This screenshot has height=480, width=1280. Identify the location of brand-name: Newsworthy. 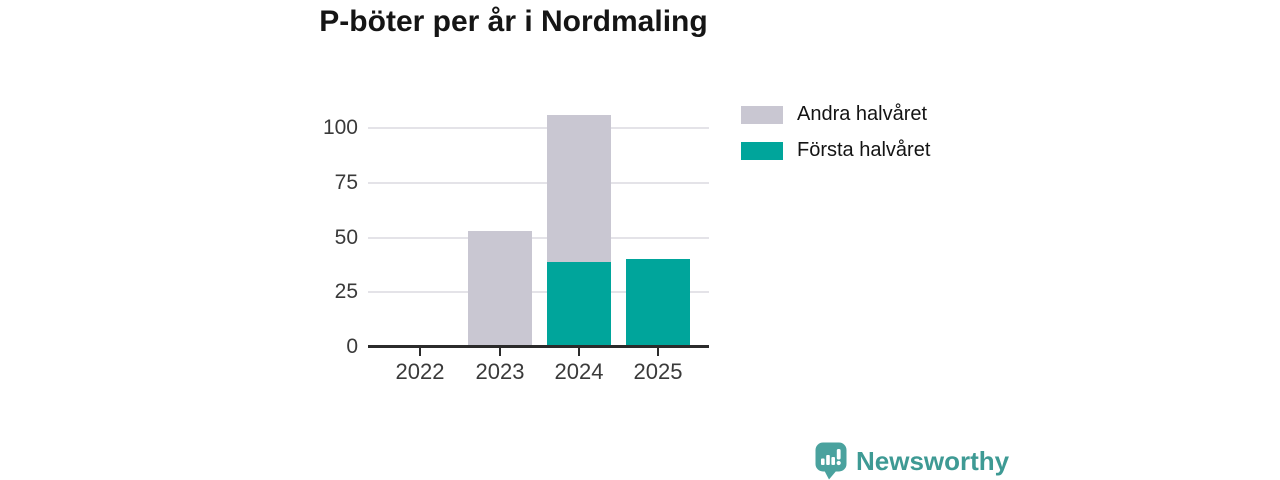
(933, 461).